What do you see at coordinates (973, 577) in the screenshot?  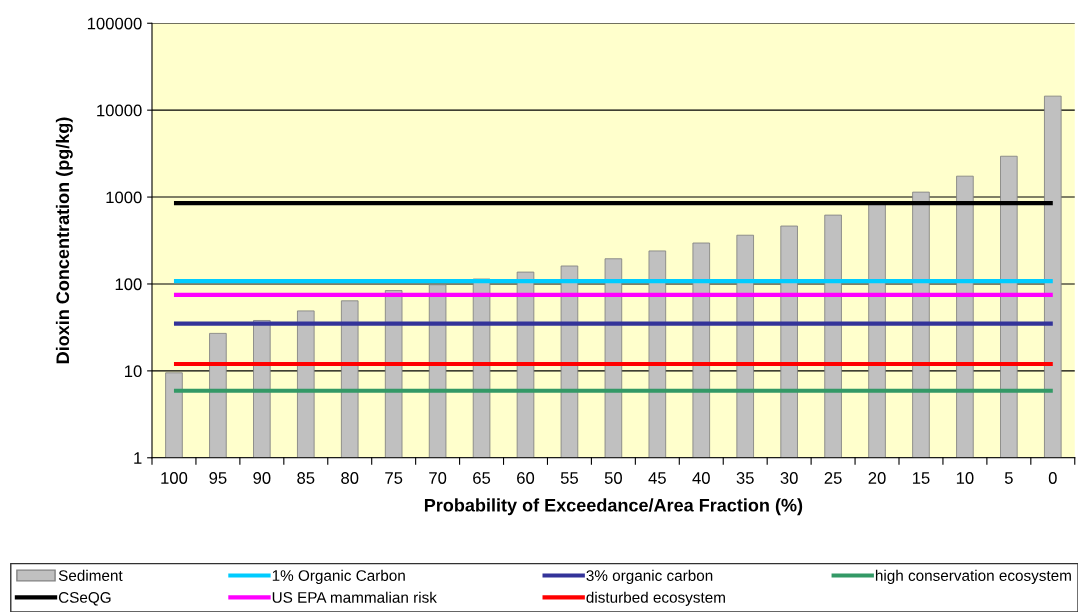 I see `legend-label: high conservation ecosystem` at bounding box center [973, 577].